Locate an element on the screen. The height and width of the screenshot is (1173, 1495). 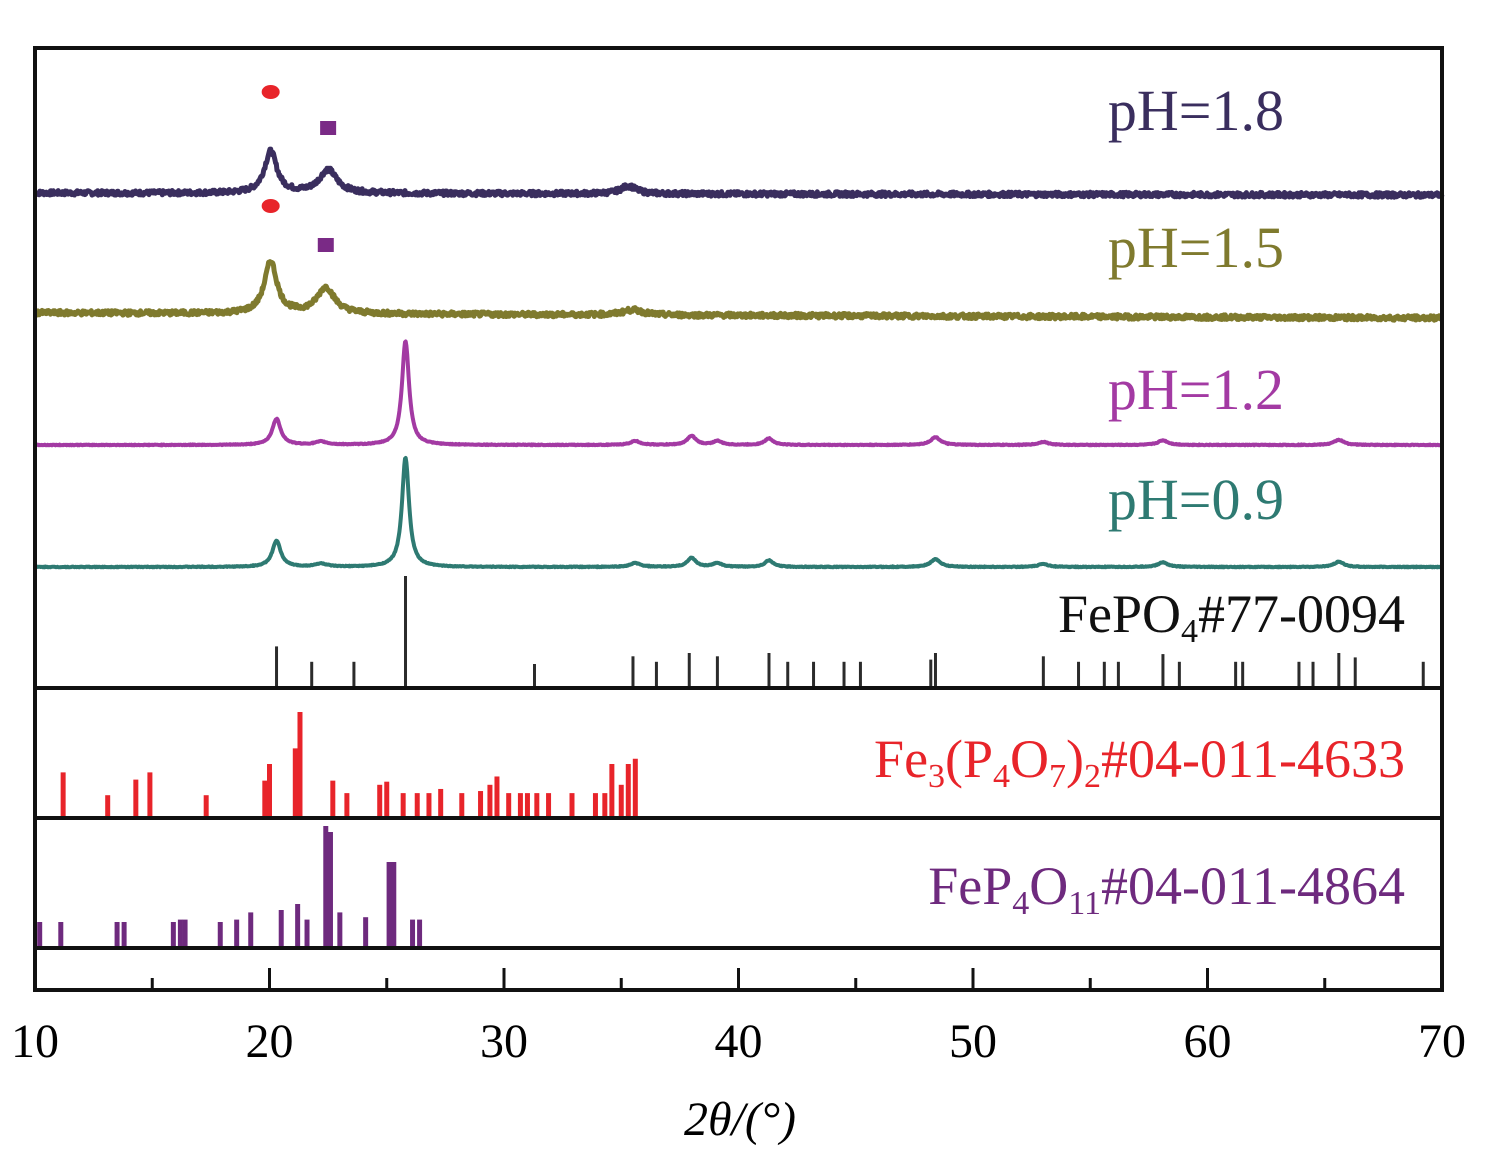
x-tick-label: 40 is located at coordinates (739, 1041).